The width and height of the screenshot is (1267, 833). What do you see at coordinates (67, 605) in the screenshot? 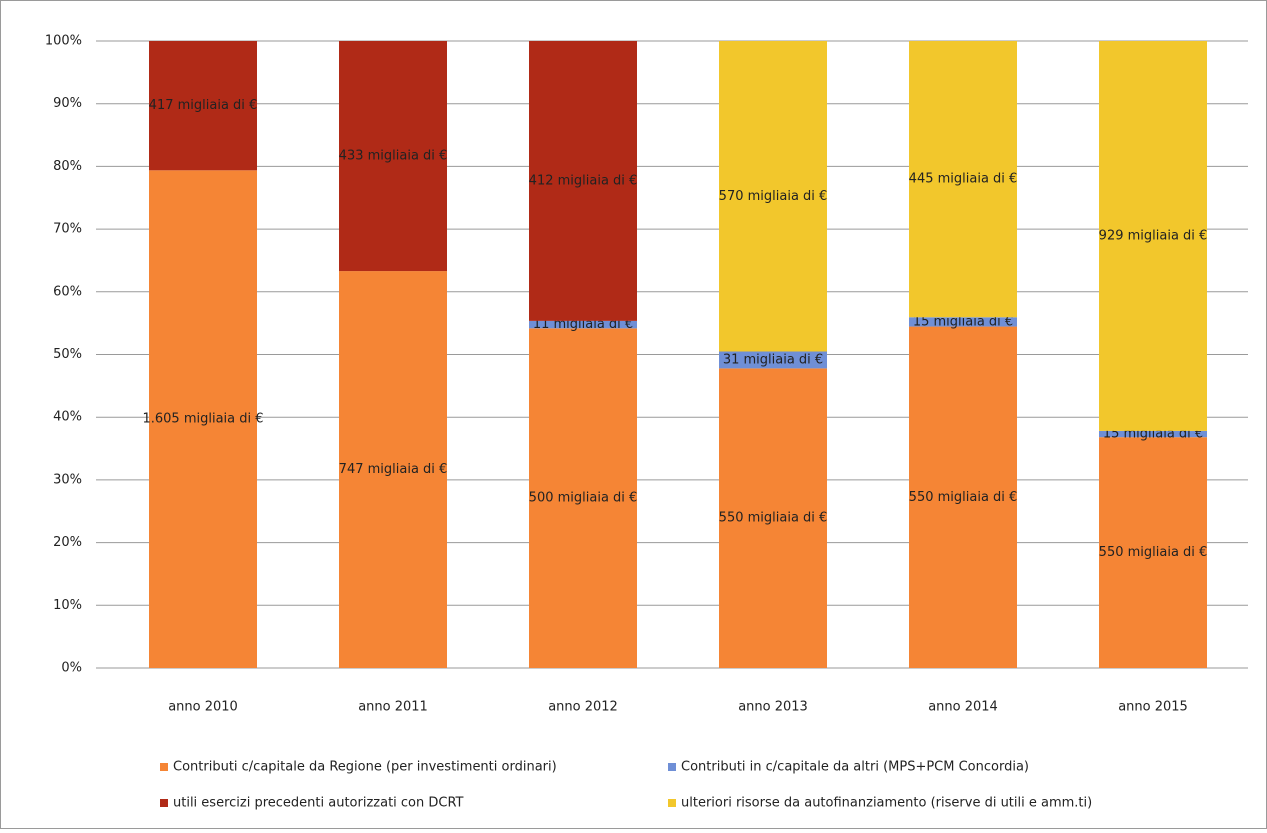
I see `y-tick-label: 10%` at bounding box center [67, 605].